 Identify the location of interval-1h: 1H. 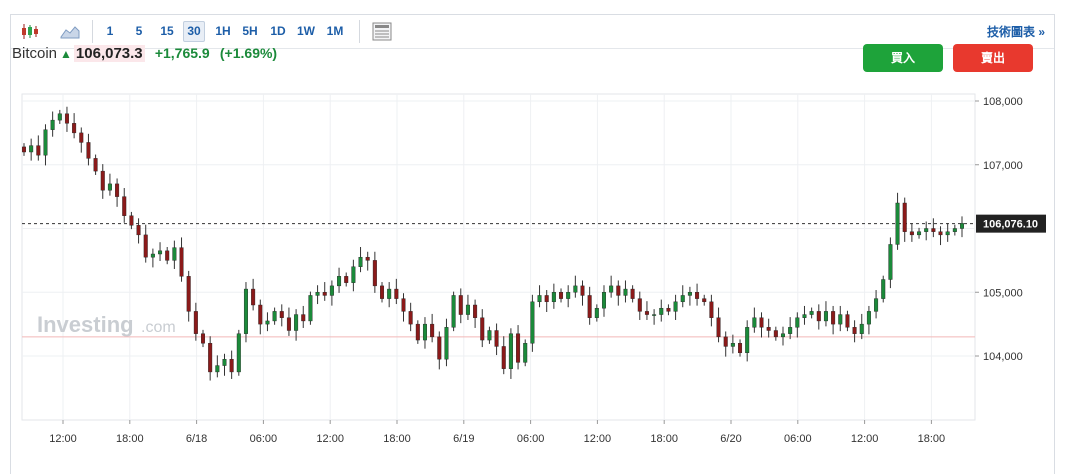
(223, 31).